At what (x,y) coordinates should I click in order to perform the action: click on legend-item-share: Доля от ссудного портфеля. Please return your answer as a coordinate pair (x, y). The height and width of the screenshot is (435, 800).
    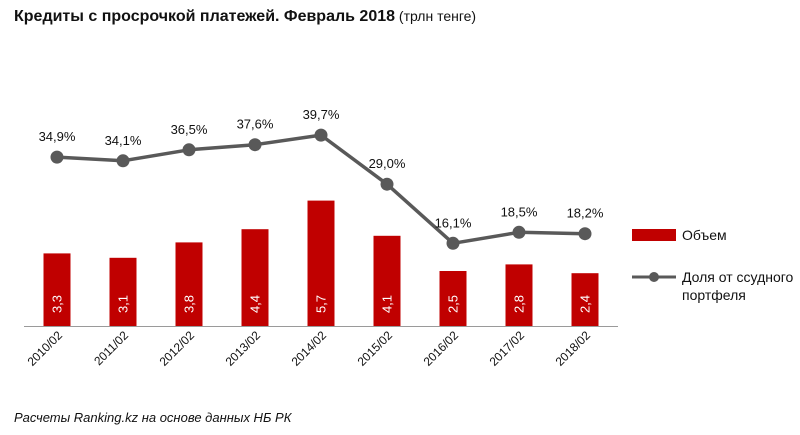
    Looking at the image, I should click on (716, 286).